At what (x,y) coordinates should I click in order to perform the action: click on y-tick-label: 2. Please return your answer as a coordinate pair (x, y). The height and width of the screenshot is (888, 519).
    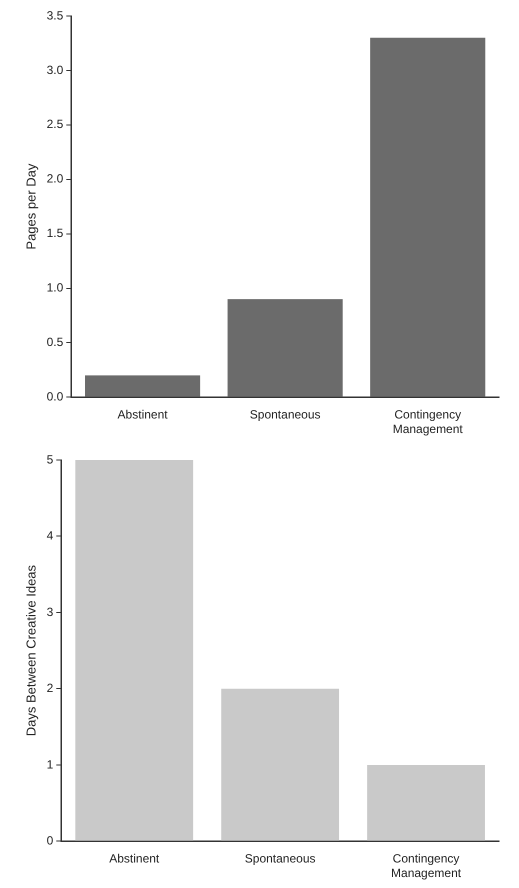
    Looking at the image, I should click on (50, 688).